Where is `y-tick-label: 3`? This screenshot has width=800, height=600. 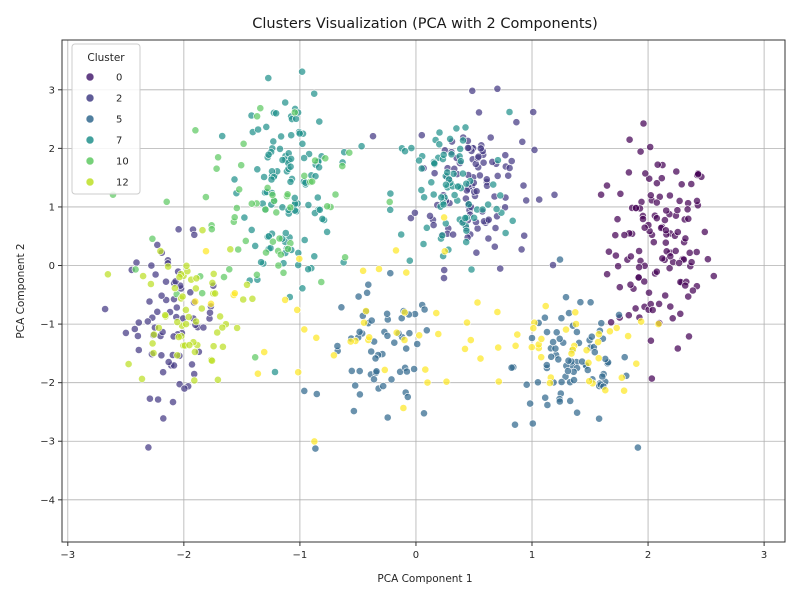 y-tick-label: 3 is located at coordinates (52, 90).